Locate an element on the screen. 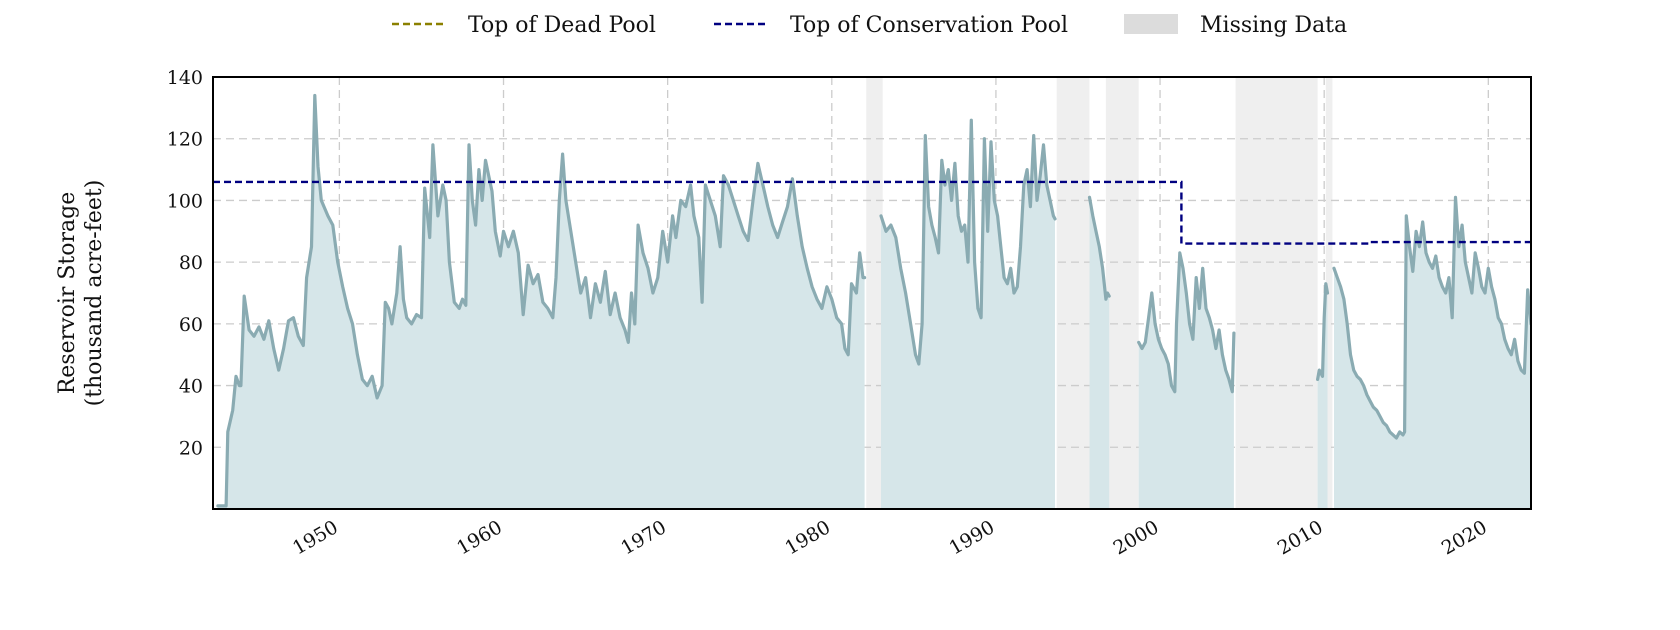 This screenshot has width=1680, height=630. y-axis-title-line1: Reservoir Storage is located at coordinates (67, 293).